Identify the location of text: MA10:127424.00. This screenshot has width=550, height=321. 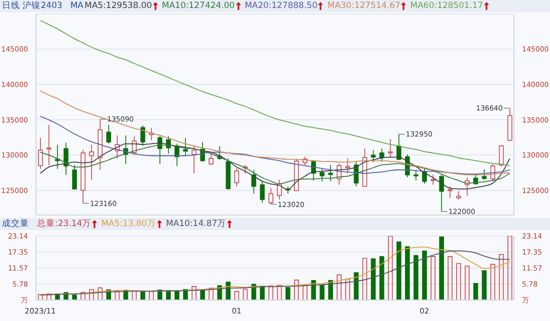
(198, 6).